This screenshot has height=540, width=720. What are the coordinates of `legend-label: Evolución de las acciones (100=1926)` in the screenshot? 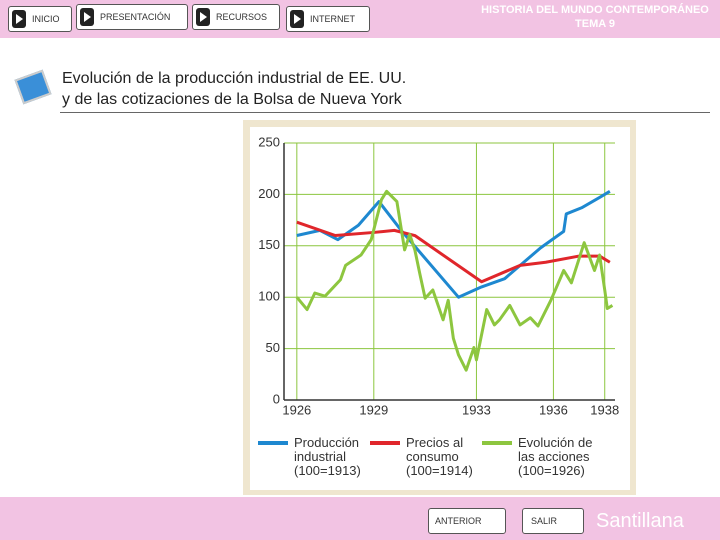 It's located at (555, 456).